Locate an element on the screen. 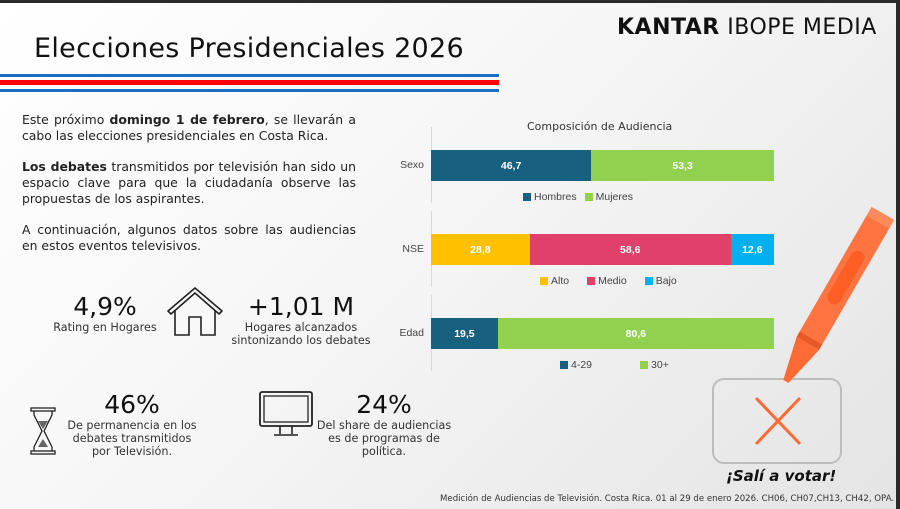 The width and height of the screenshot is (900, 509). chart-title: Composición de Audiencia is located at coordinates (600, 126).